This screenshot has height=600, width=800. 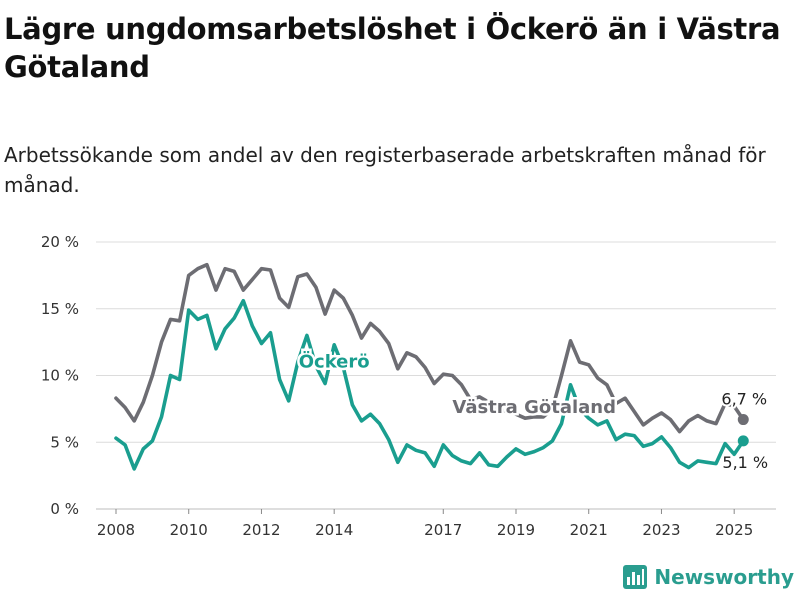 I want to click on bar-chart-icon, so click(x=635, y=577).